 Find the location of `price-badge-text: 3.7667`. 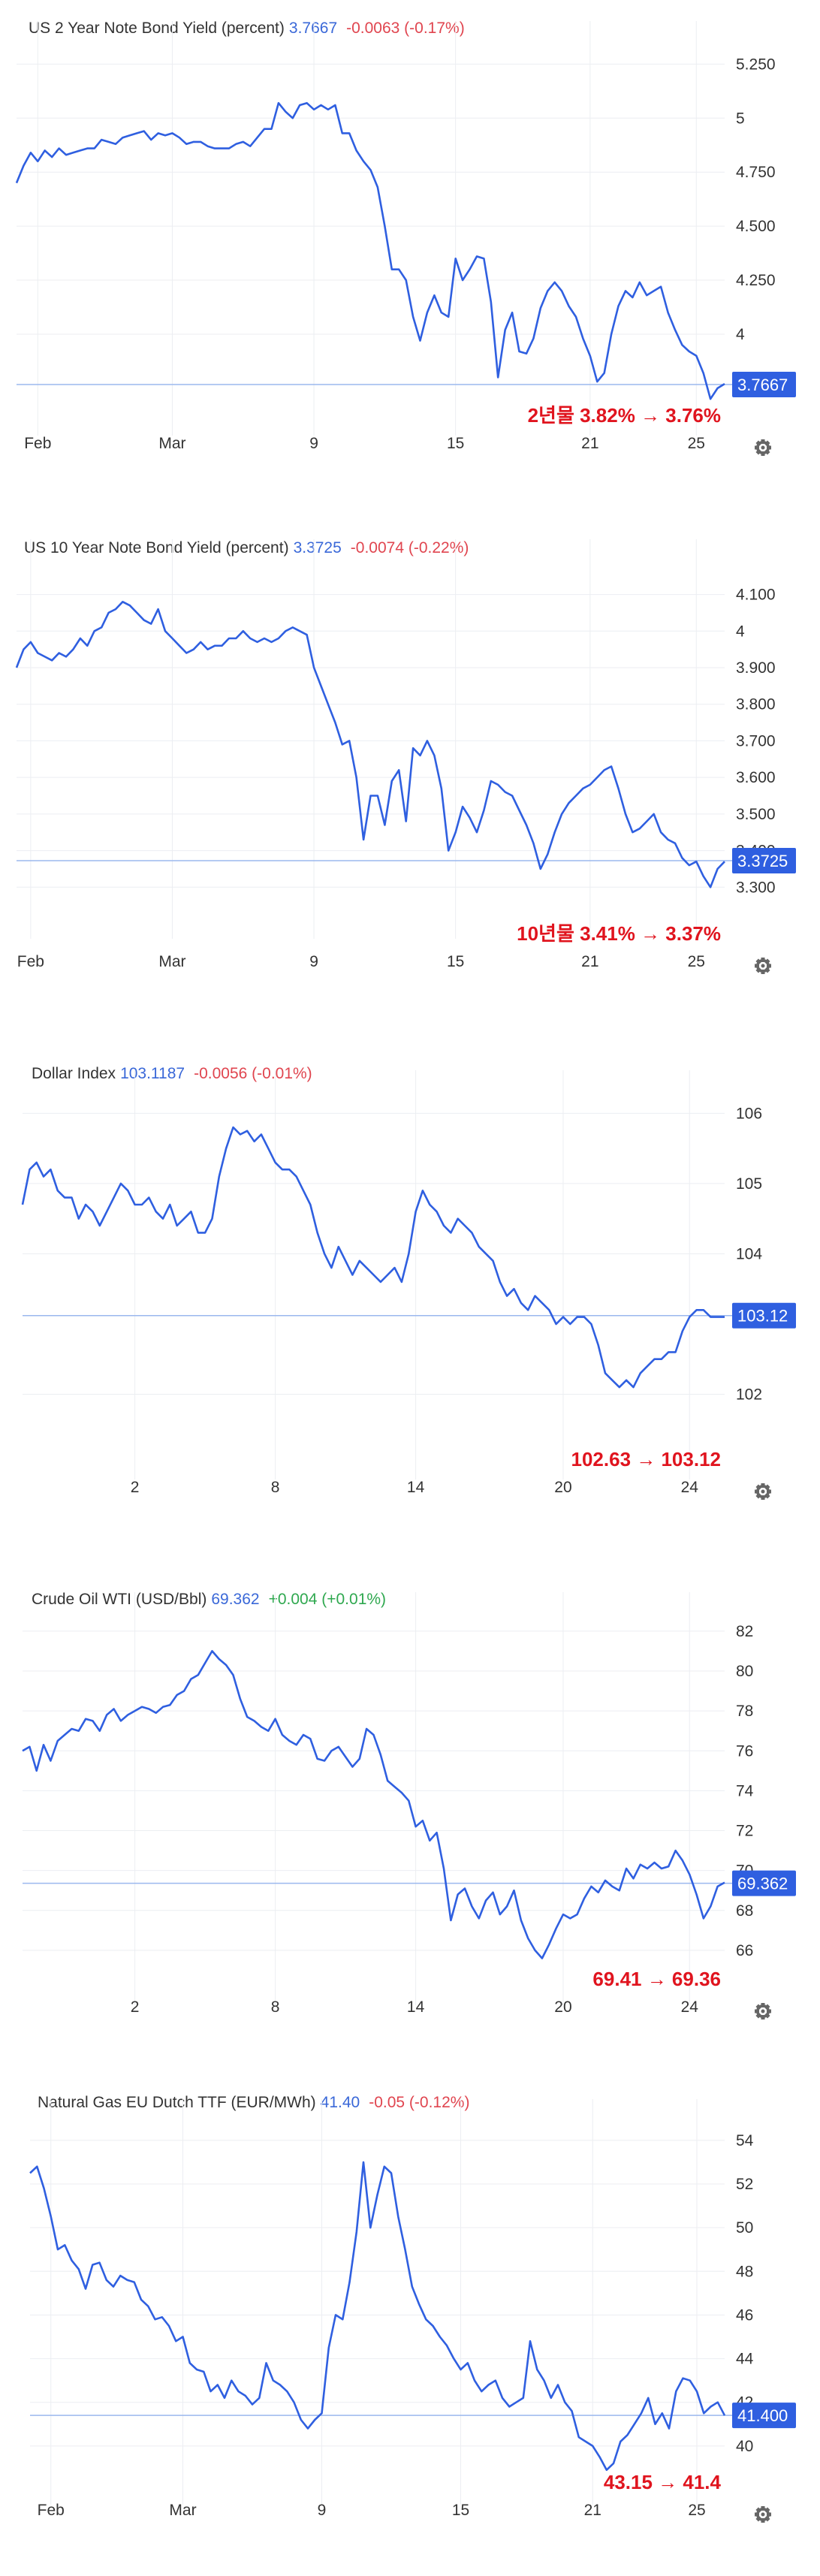

price-badge-text: 3.7667 is located at coordinates (762, 385).